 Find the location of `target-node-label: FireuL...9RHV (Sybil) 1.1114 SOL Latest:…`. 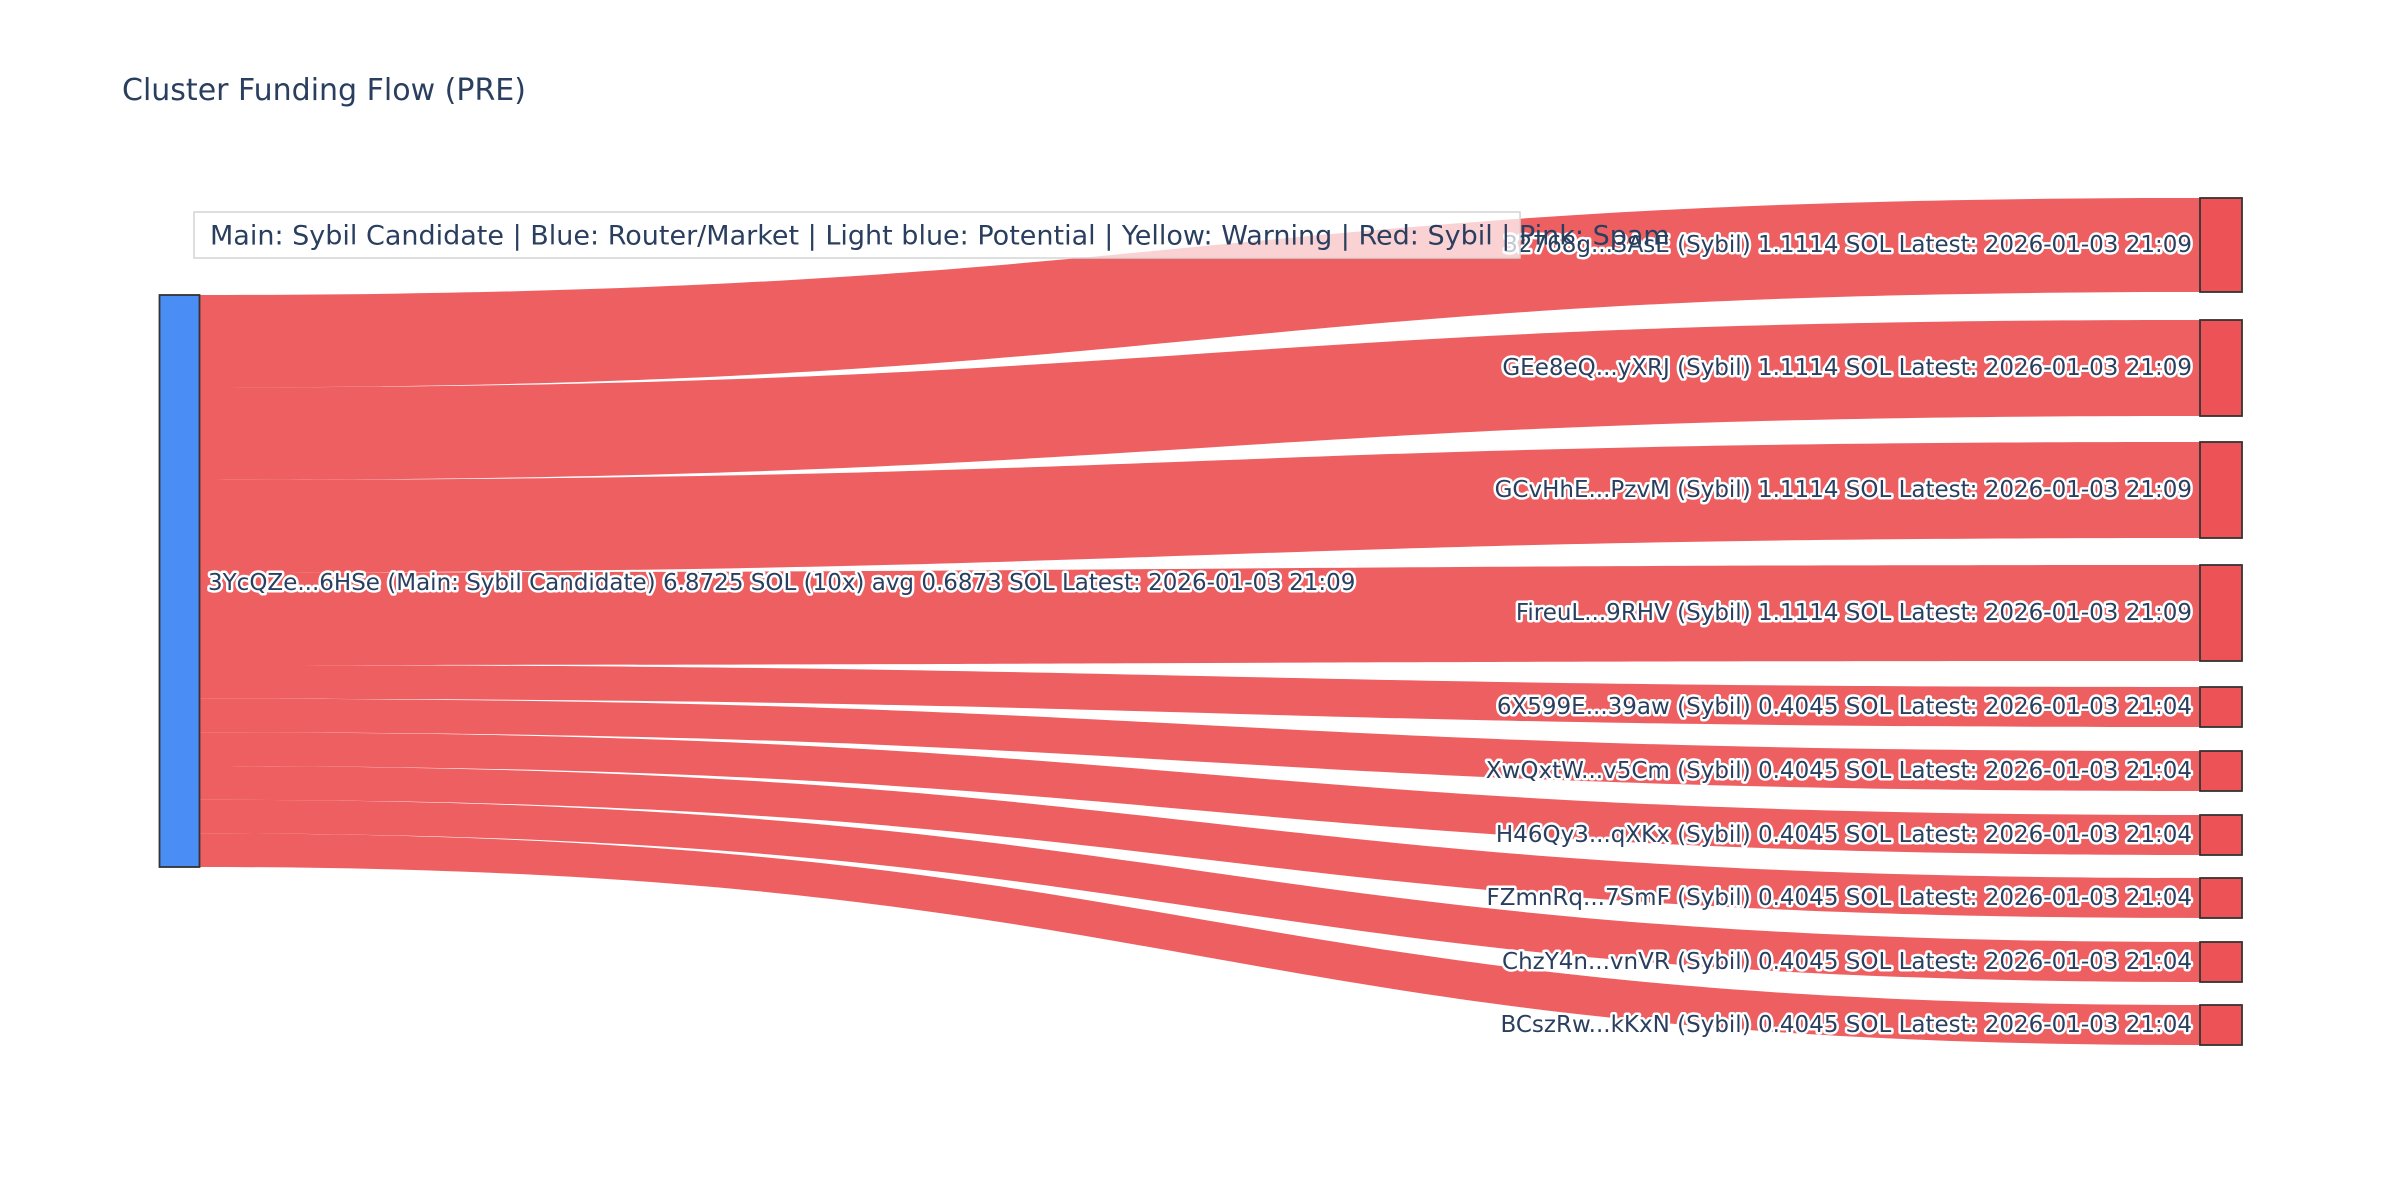

target-node-label: FireuL...9RHV (Sybil) 1.1114 SOL Latest:… is located at coordinates (1854, 613).